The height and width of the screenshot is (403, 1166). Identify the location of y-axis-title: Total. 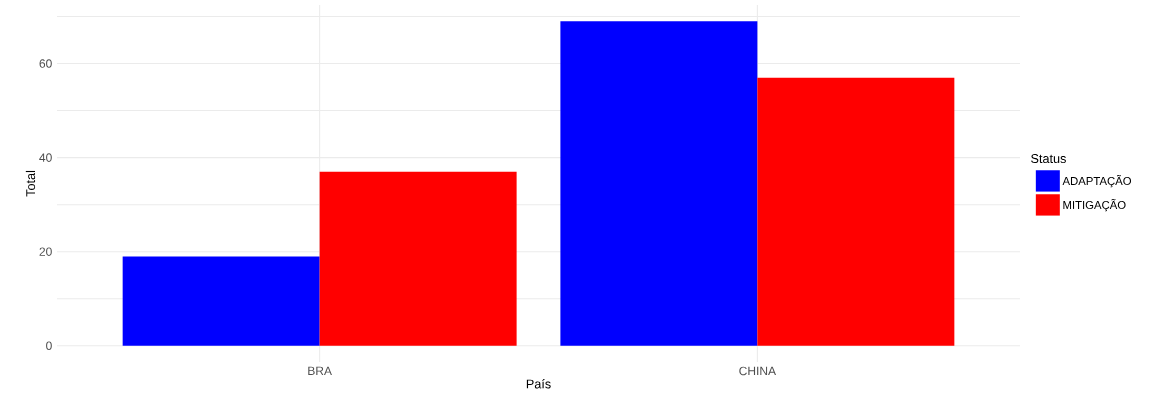
(30, 183).